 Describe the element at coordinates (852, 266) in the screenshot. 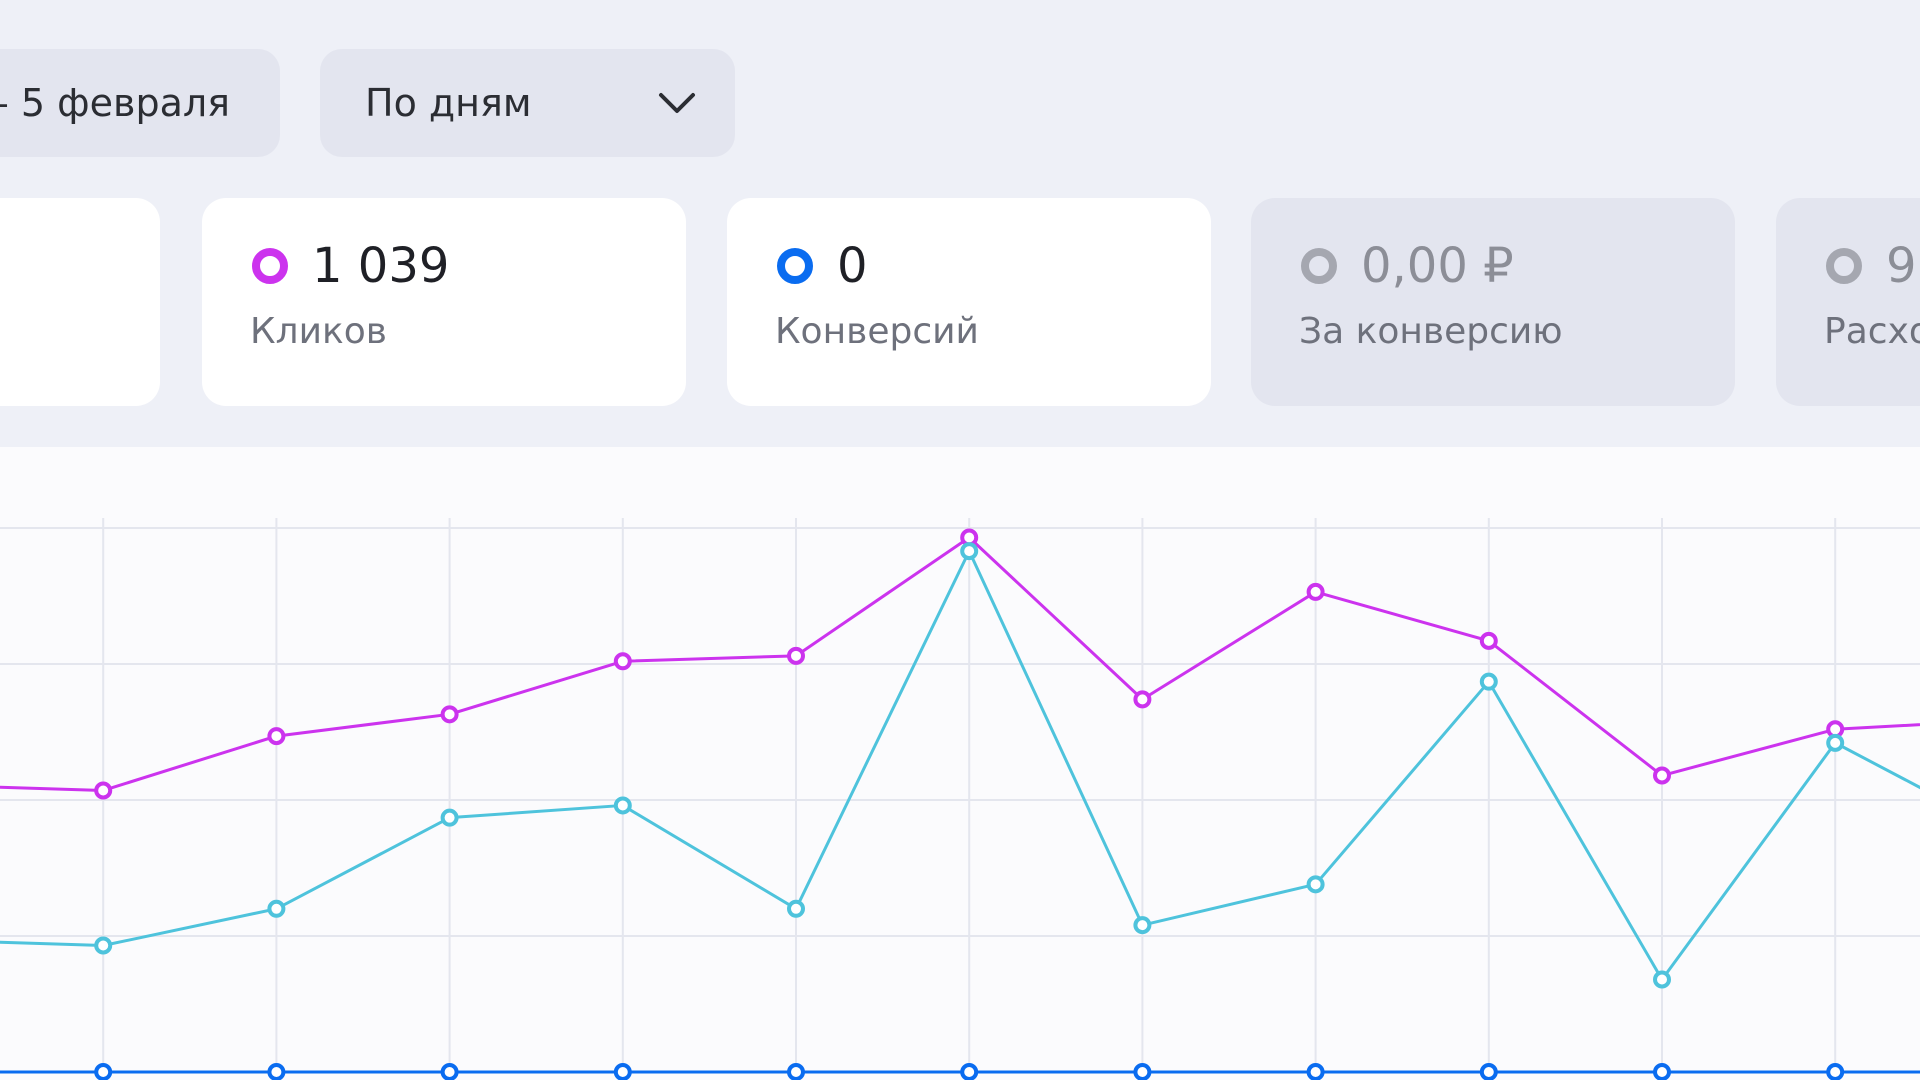

I see `metric-value: 0` at that location.